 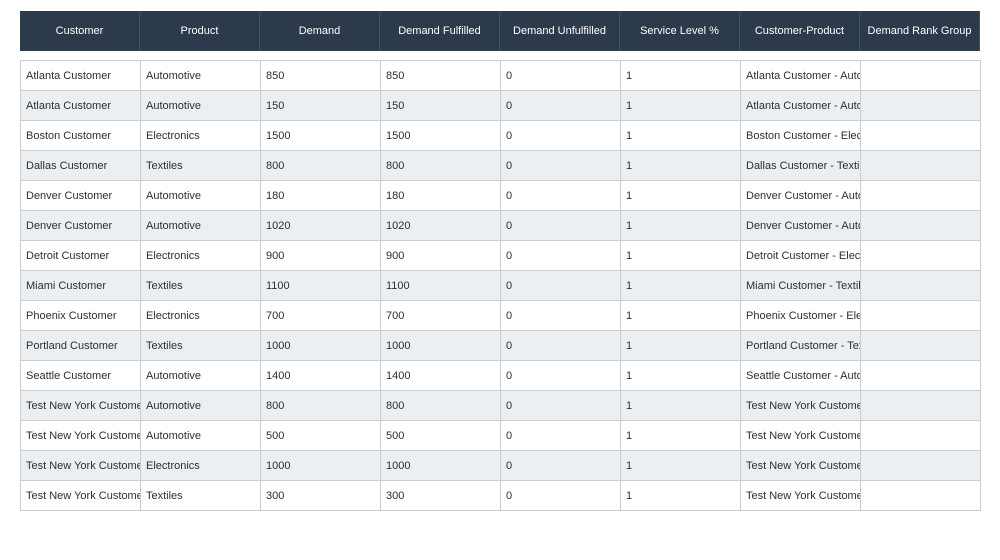 What do you see at coordinates (81, 166) in the screenshot?
I see `table-cell: Dallas Customer` at bounding box center [81, 166].